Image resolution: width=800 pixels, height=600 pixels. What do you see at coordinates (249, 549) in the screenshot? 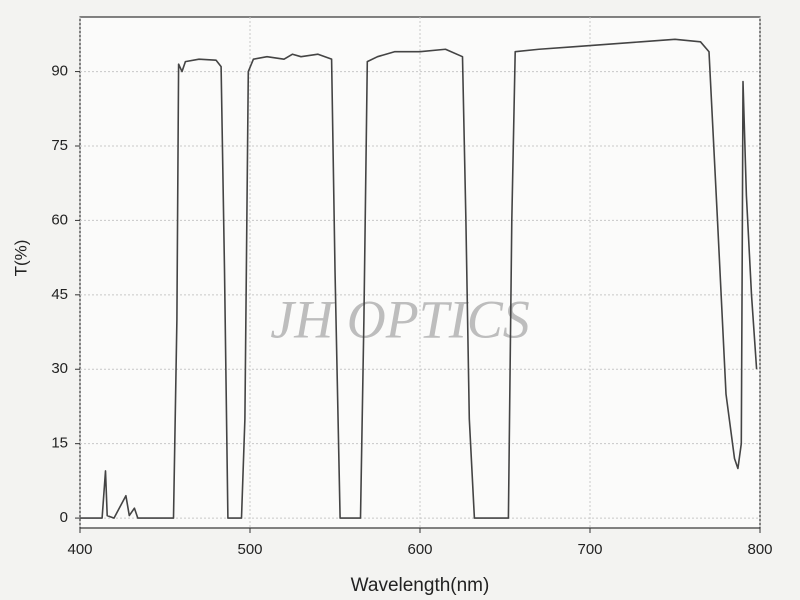
I see `x-tick-label: 500` at bounding box center [249, 549].